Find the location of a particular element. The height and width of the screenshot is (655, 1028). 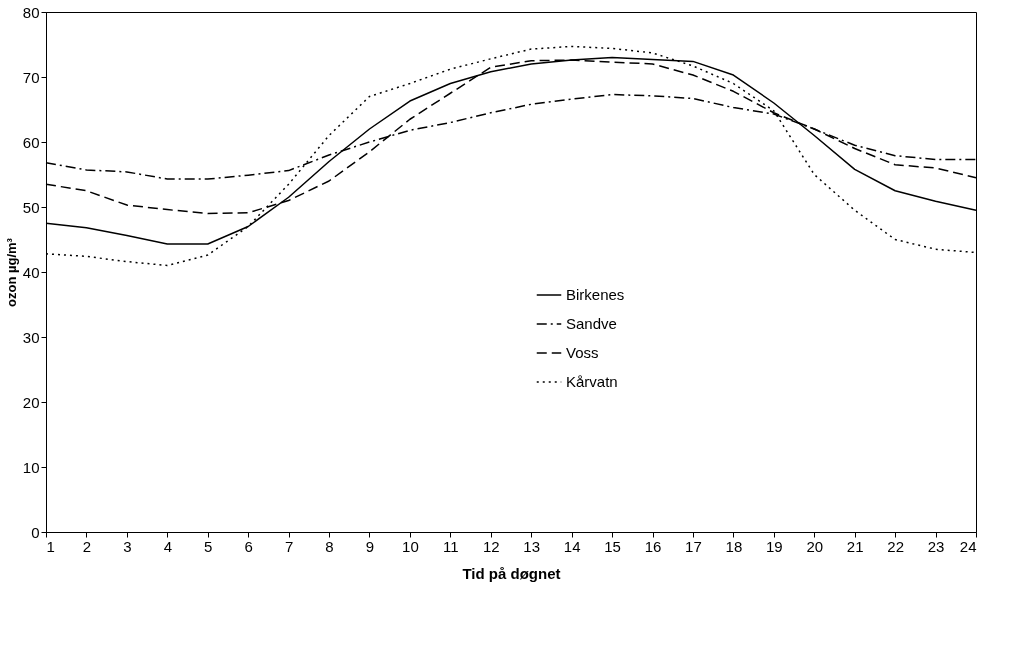

legend-label: Sandve is located at coordinates (591, 323).